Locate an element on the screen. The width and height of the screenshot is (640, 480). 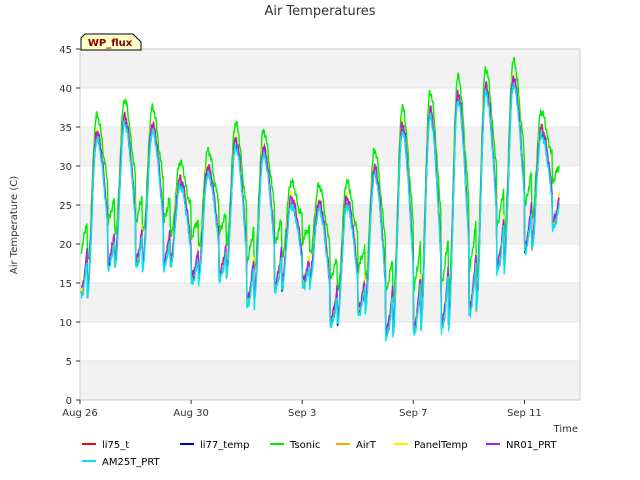
y-tick-label: 10 is located at coordinates (65, 323).